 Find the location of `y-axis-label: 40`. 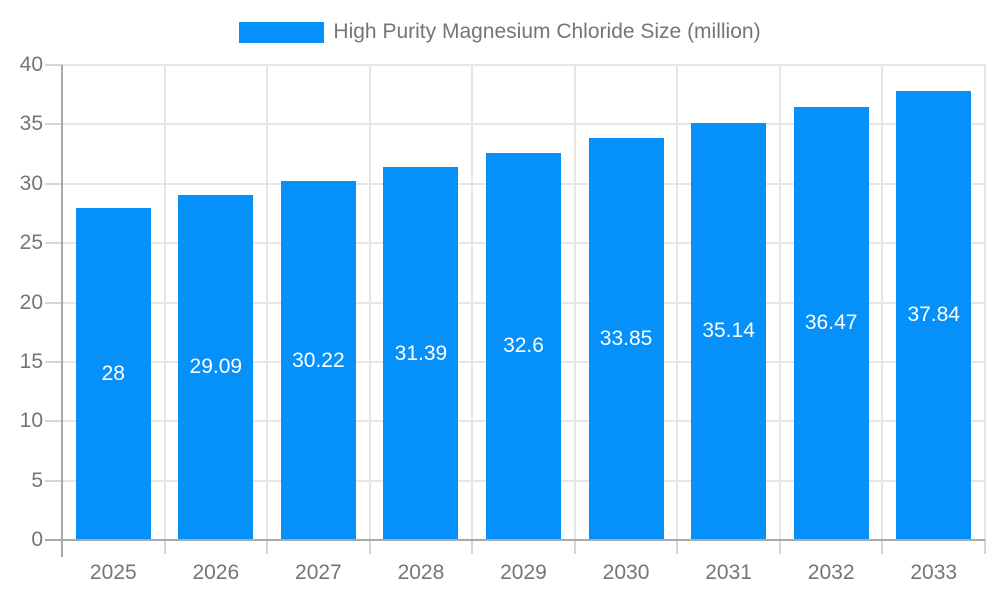

y-axis-label: 40 is located at coordinates (31, 64).